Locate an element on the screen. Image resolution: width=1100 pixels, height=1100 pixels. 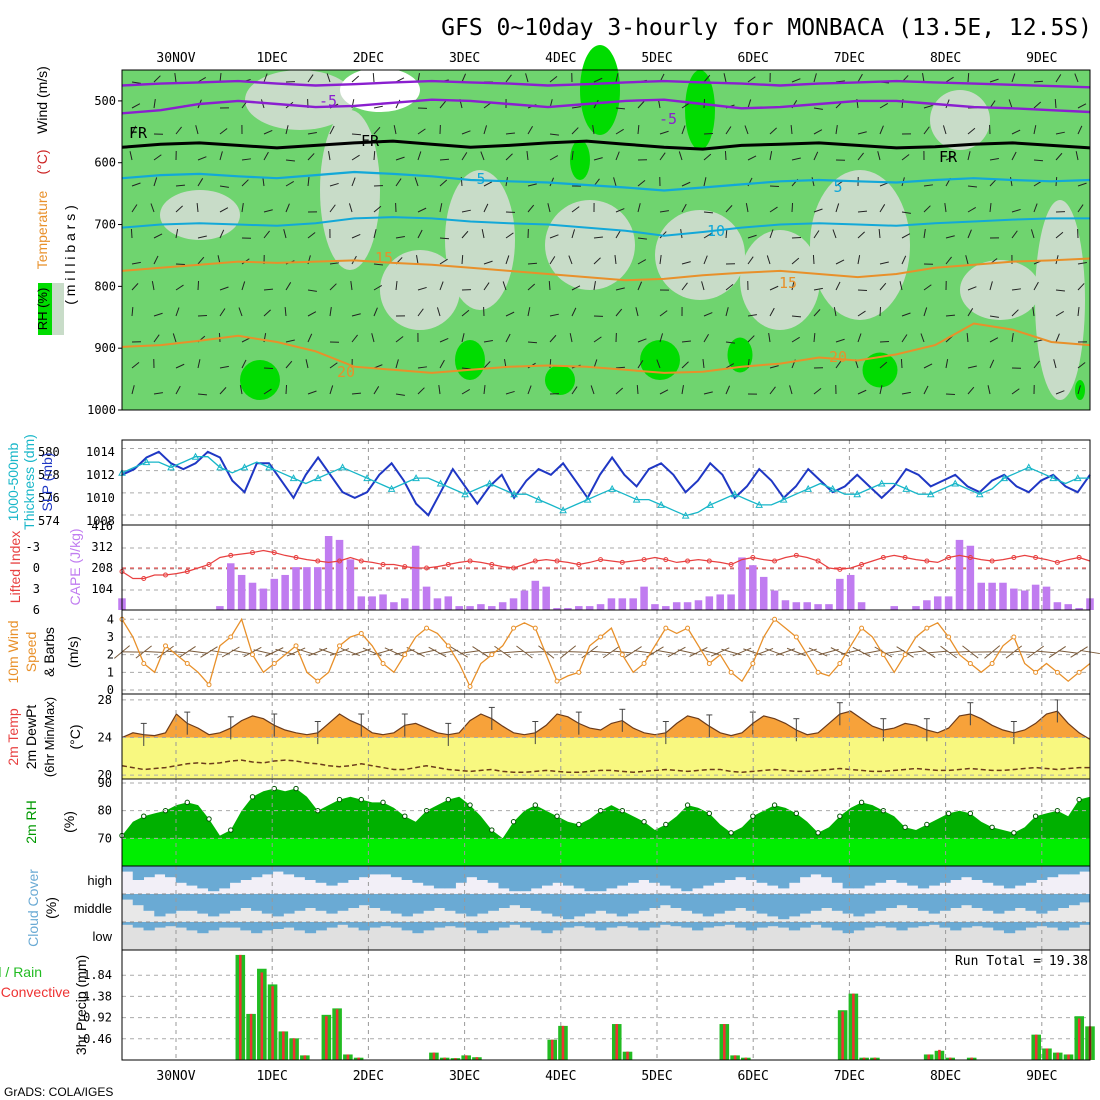
isotherm-label: 15 is located at coordinates (384, 258).